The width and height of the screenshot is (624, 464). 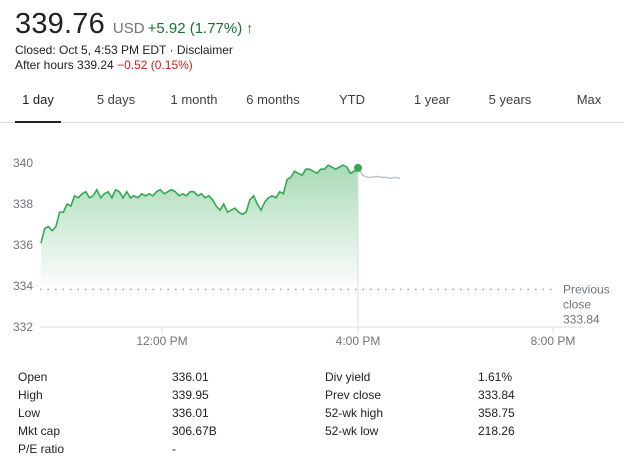 I want to click on y-tick-label: 332, so click(x=23, y=327).